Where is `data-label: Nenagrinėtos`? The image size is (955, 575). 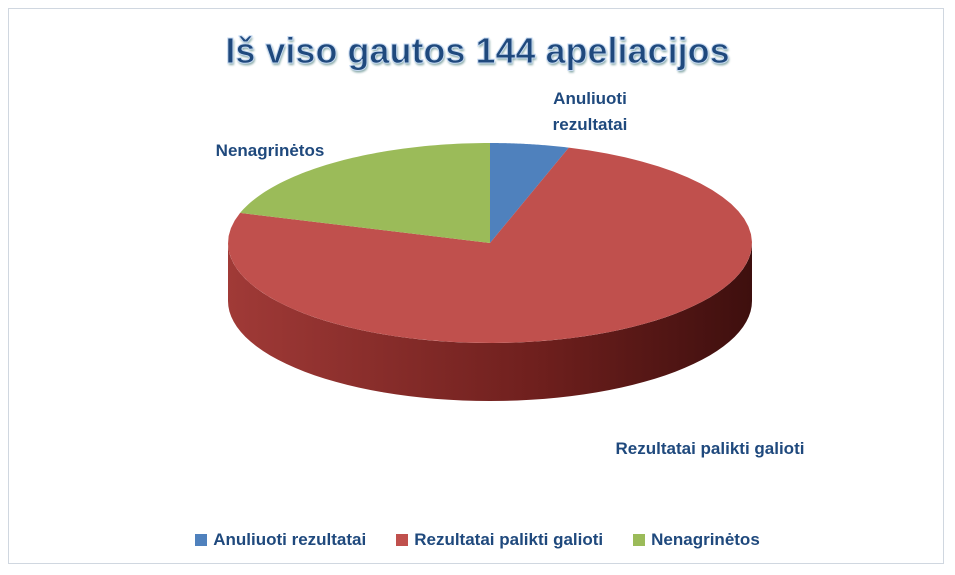
data-label: Nenagrinėtos is located at coordinates (270, 150).